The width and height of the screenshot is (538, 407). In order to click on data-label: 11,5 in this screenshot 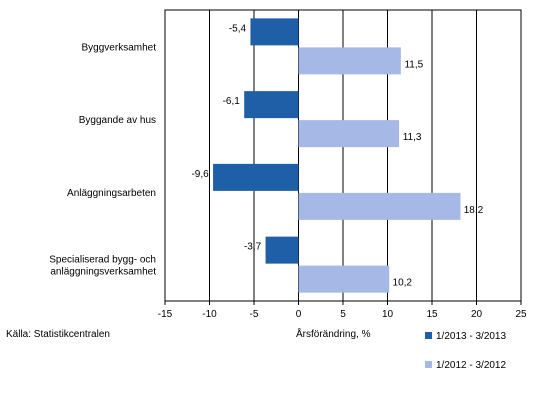, I will do `click(413, 64)`.